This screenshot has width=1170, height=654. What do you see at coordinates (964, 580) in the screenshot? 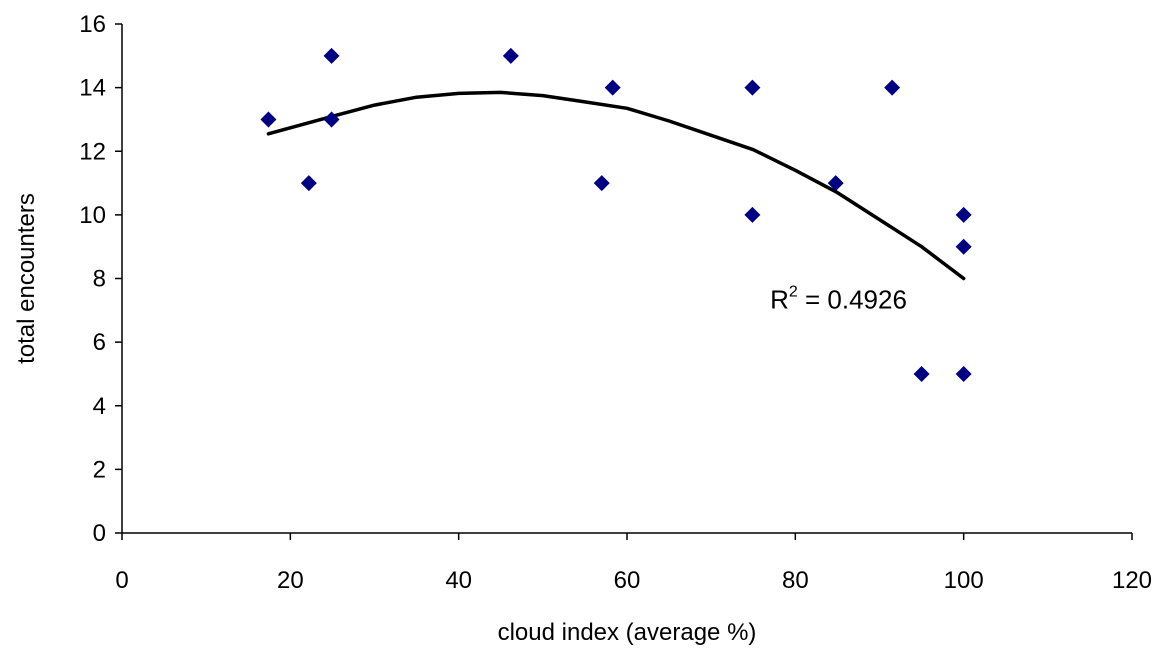
I see `x-tick-label: 100` at bounding box center [964, 580].